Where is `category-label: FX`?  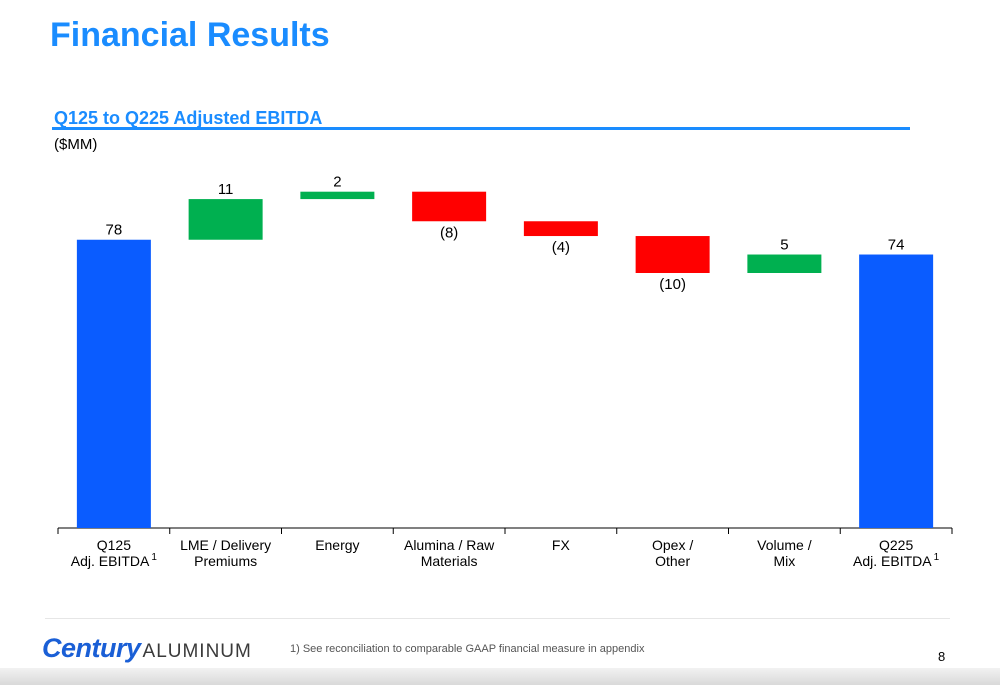
category-label: FX is located at coordinates (561, 545).